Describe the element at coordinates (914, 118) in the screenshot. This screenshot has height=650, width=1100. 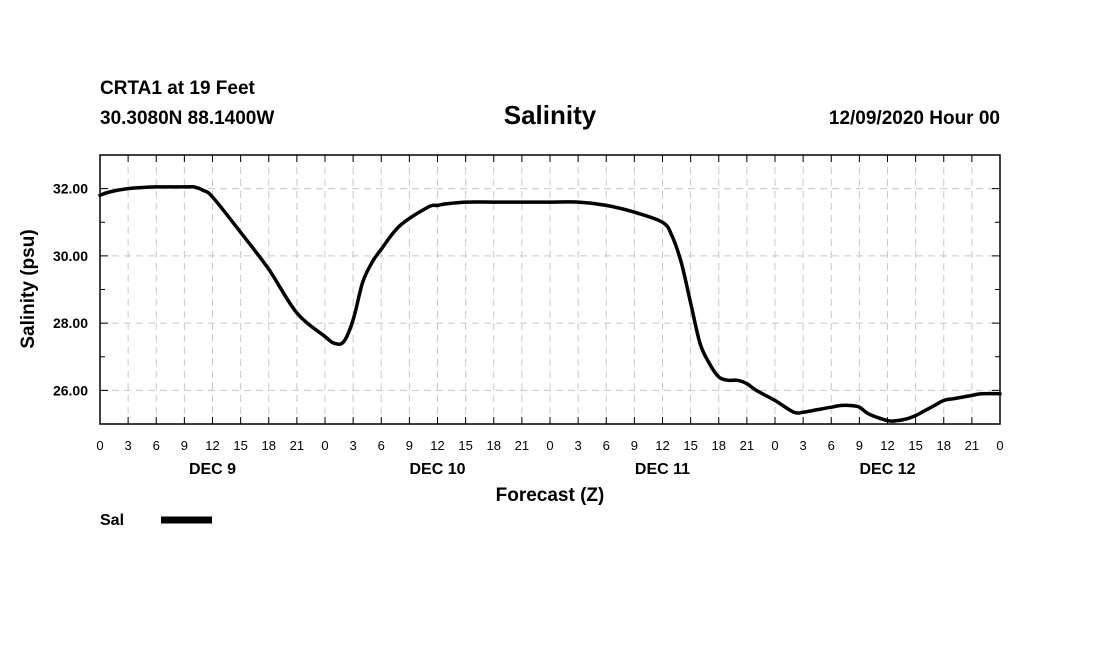
I see `issued-time: 12/09/2020 Hour 00` at that location.